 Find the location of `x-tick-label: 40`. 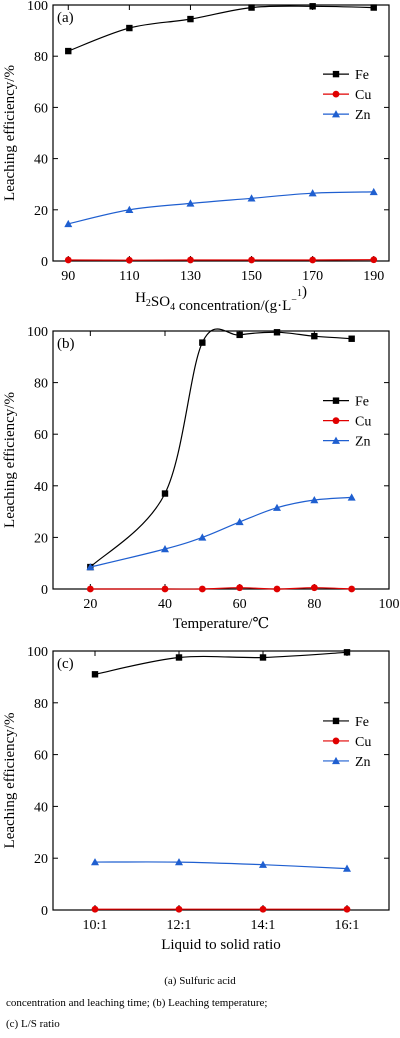

x-tick-label: 40 is located at coordinates (165, 604).